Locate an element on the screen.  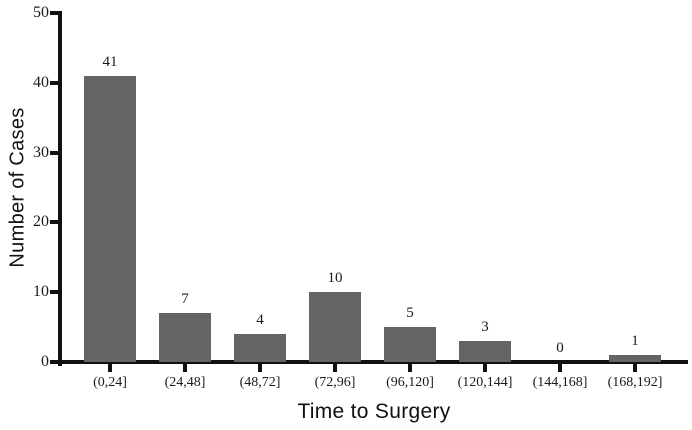
x-tick-label: (144,168] is located at coordinates (560, 382).